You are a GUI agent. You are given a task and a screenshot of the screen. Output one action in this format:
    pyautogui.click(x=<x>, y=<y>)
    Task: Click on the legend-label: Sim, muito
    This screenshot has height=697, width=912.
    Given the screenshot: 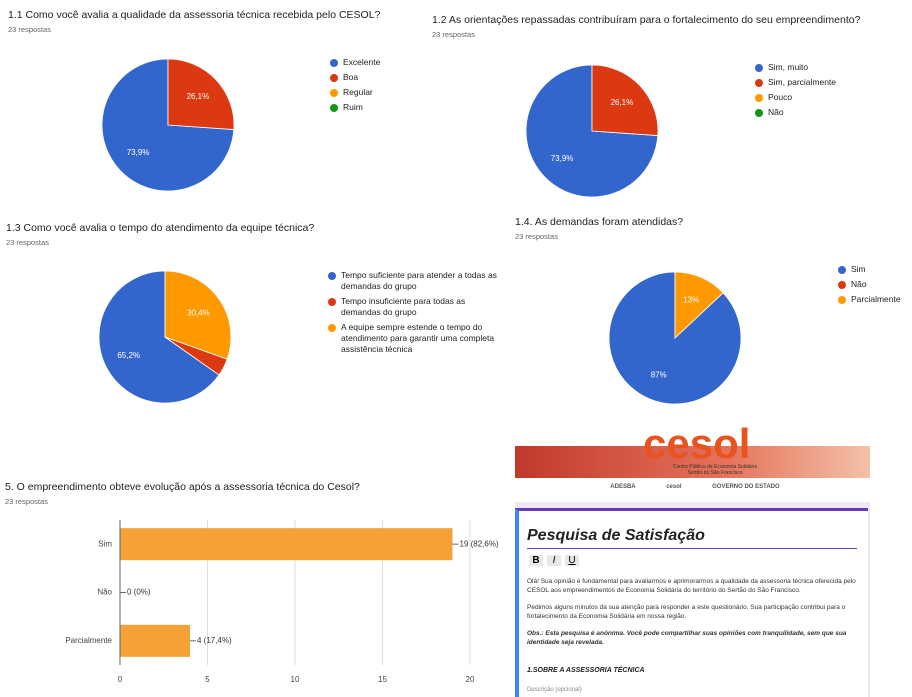 What is the action you would take?
    pyautogui.click(x=788, y=67)
    